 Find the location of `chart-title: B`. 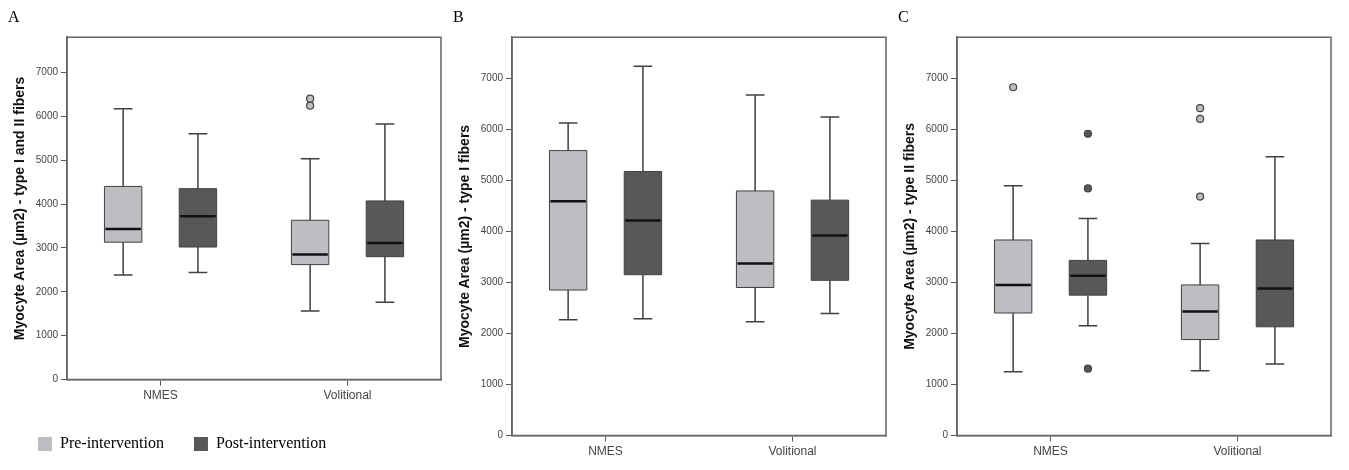

chart-title: B is located at coordinates (458, 16).